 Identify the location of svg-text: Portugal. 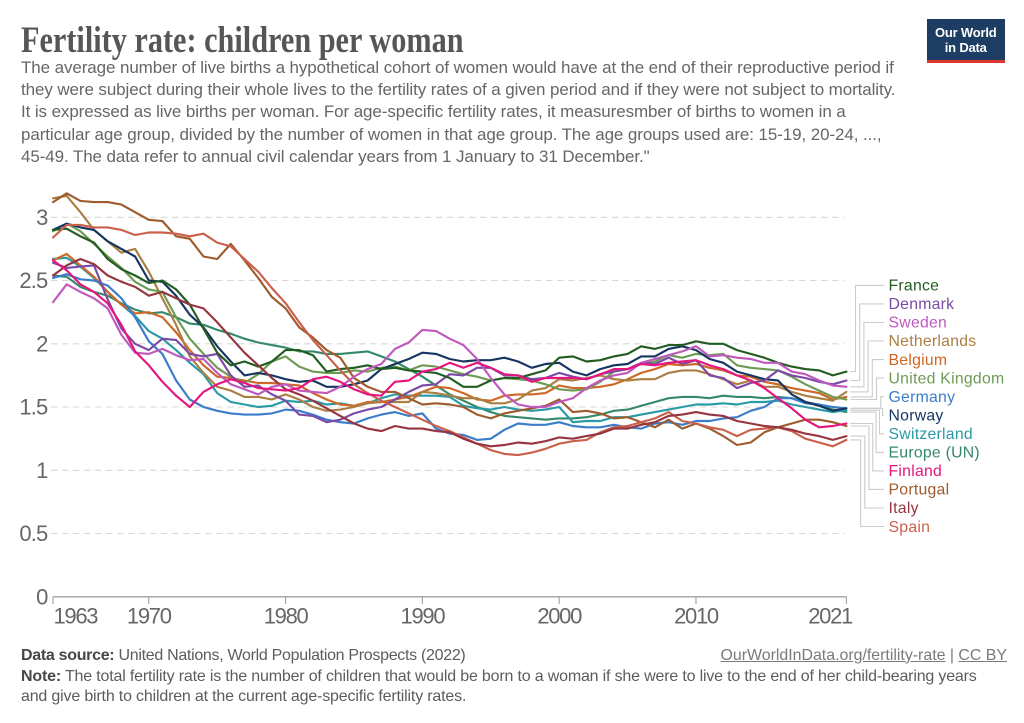
(919, 490).